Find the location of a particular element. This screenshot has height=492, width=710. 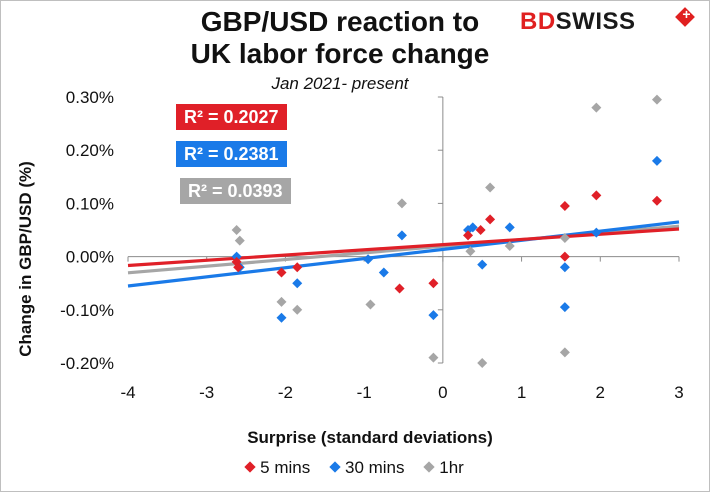

x-tick-label: 3 is located at coordinates (678, 392).